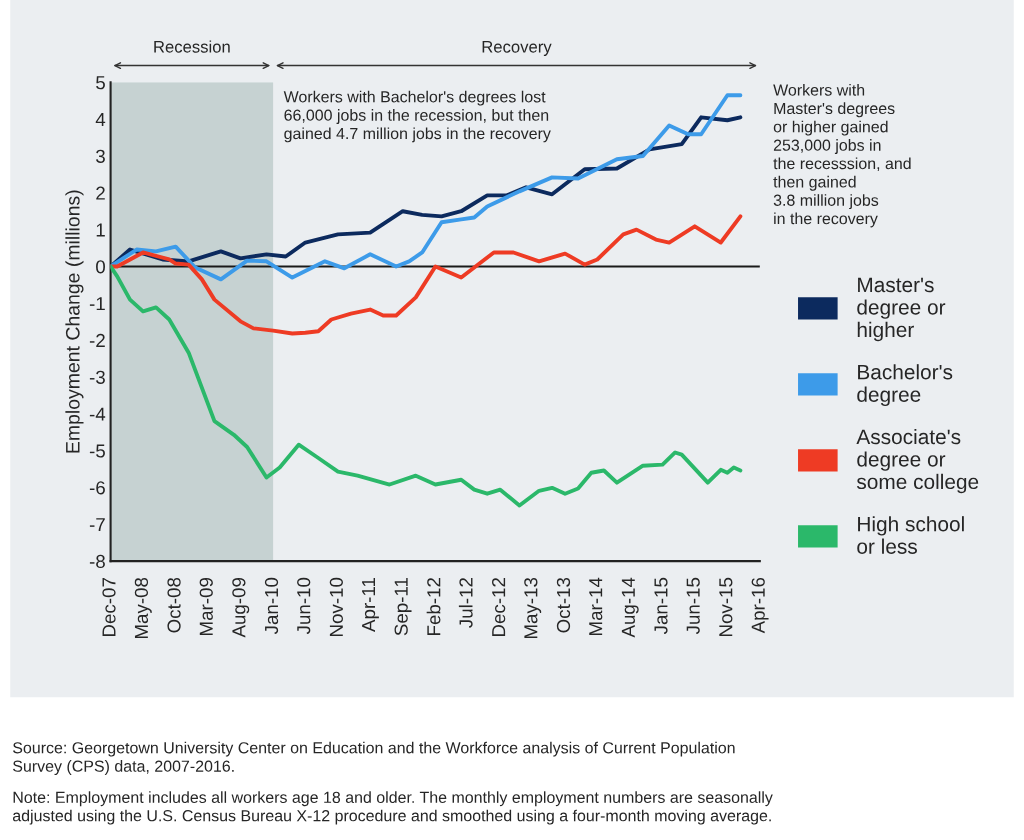 Image resolution: width=1024 pixels, height=840 pixels. Describe the element at coordinates (917, 461) in the screenshot. I see `legend-label: Associate's degree or some college` at that location.